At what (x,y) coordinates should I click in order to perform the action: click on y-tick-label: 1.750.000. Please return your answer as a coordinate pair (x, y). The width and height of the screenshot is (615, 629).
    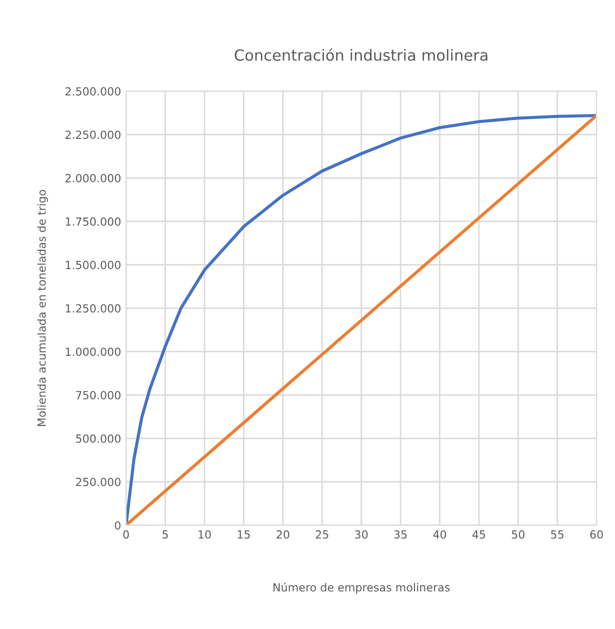
    Looking at the image, I should click on (93, 221).